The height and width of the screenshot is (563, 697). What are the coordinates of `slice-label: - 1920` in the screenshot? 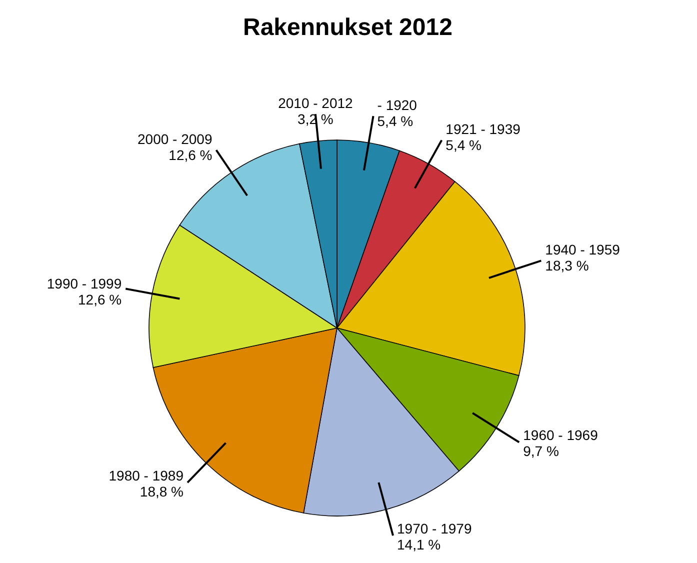 It's located at (397, 105).